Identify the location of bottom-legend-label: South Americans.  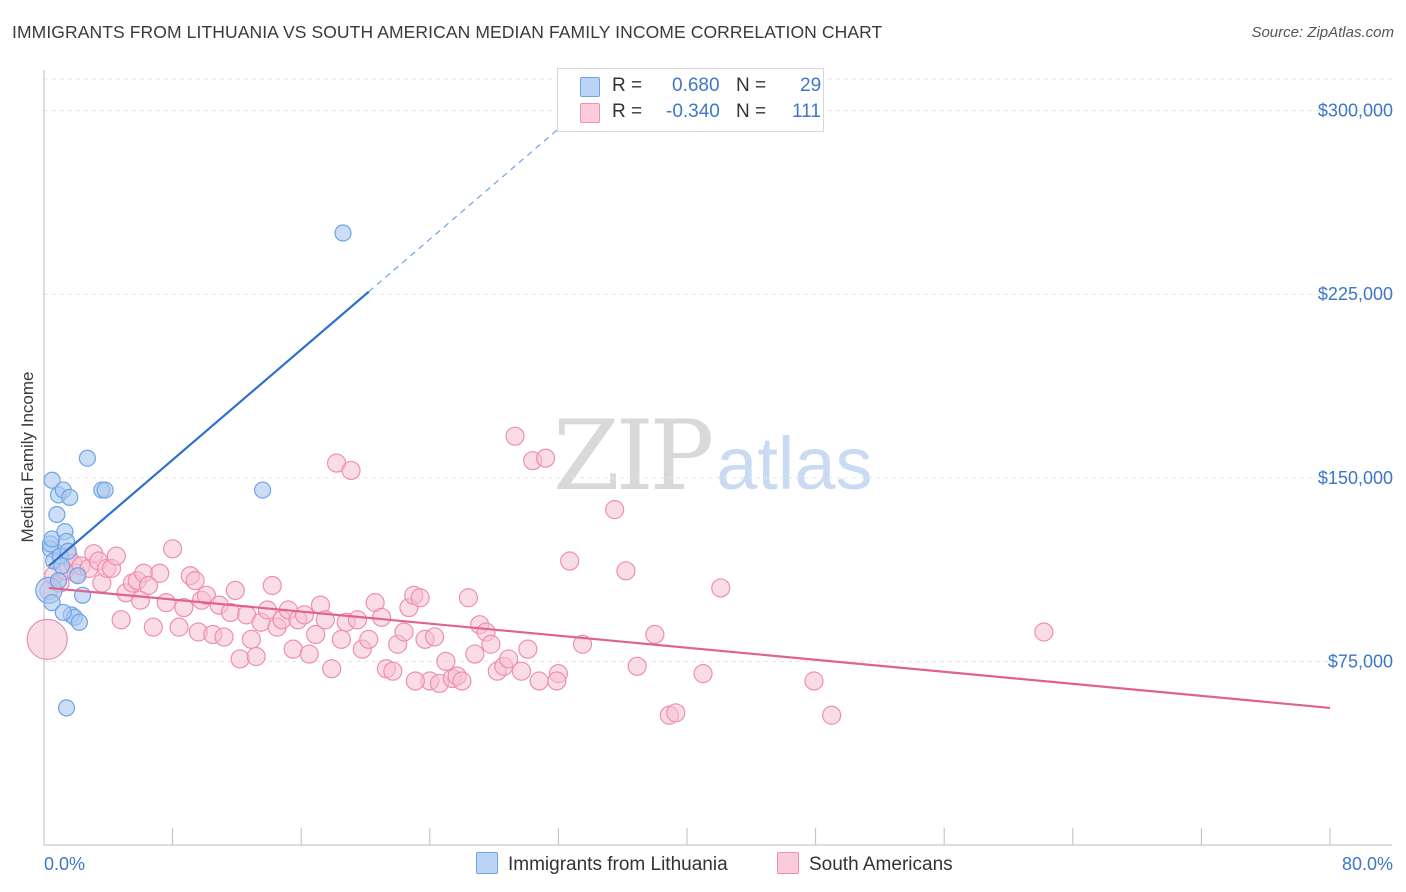
(881, 864).